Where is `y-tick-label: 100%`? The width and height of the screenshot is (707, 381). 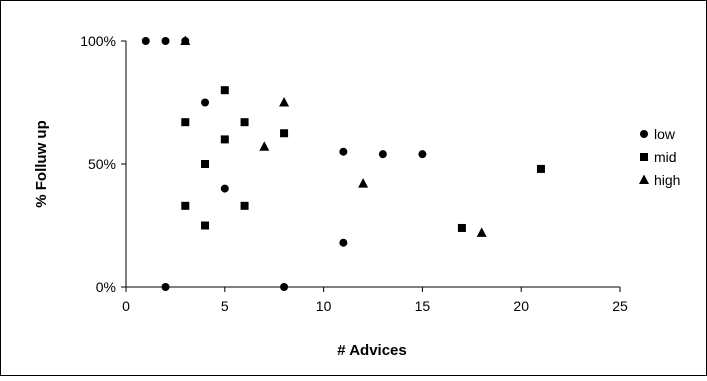 y-tick-label: 100% is located at coordinates (98, 41).